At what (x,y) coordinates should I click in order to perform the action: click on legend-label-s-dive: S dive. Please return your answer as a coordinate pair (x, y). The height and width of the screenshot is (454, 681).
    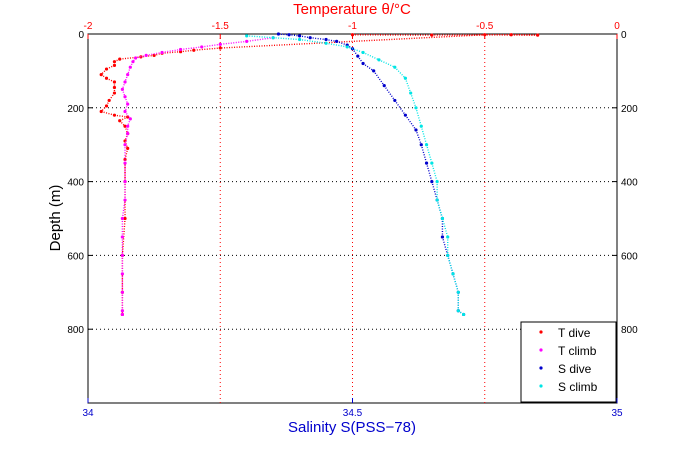
    Looking at the image, I should click on (575, 369).